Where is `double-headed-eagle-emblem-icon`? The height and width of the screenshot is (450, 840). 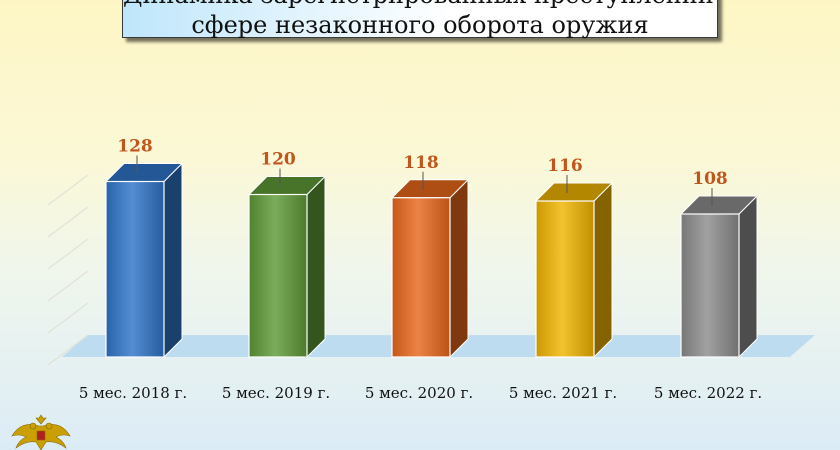 double-headed-eagle-emblem-icon is located at coordinates (41, 432).